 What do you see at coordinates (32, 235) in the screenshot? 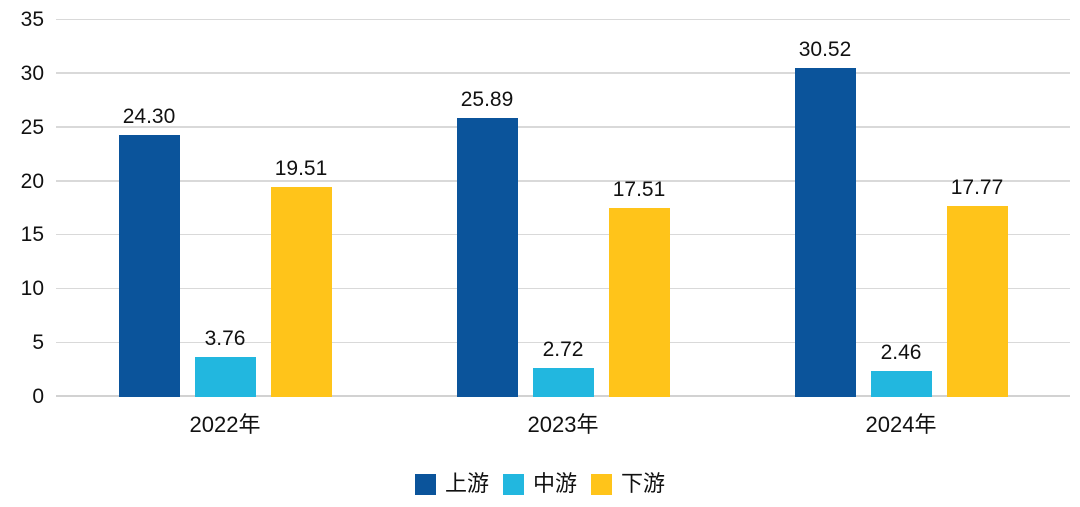
I see `y-tick-label-15: 15` at bounding box center [32, 235].